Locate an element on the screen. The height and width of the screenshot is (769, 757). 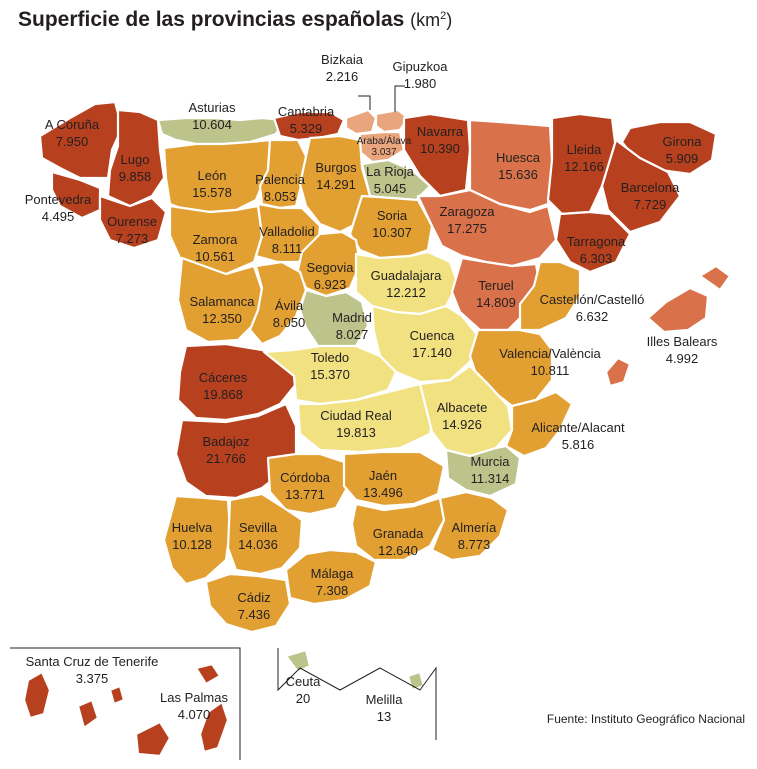
province-malaga is located at coordinates (331, 577).